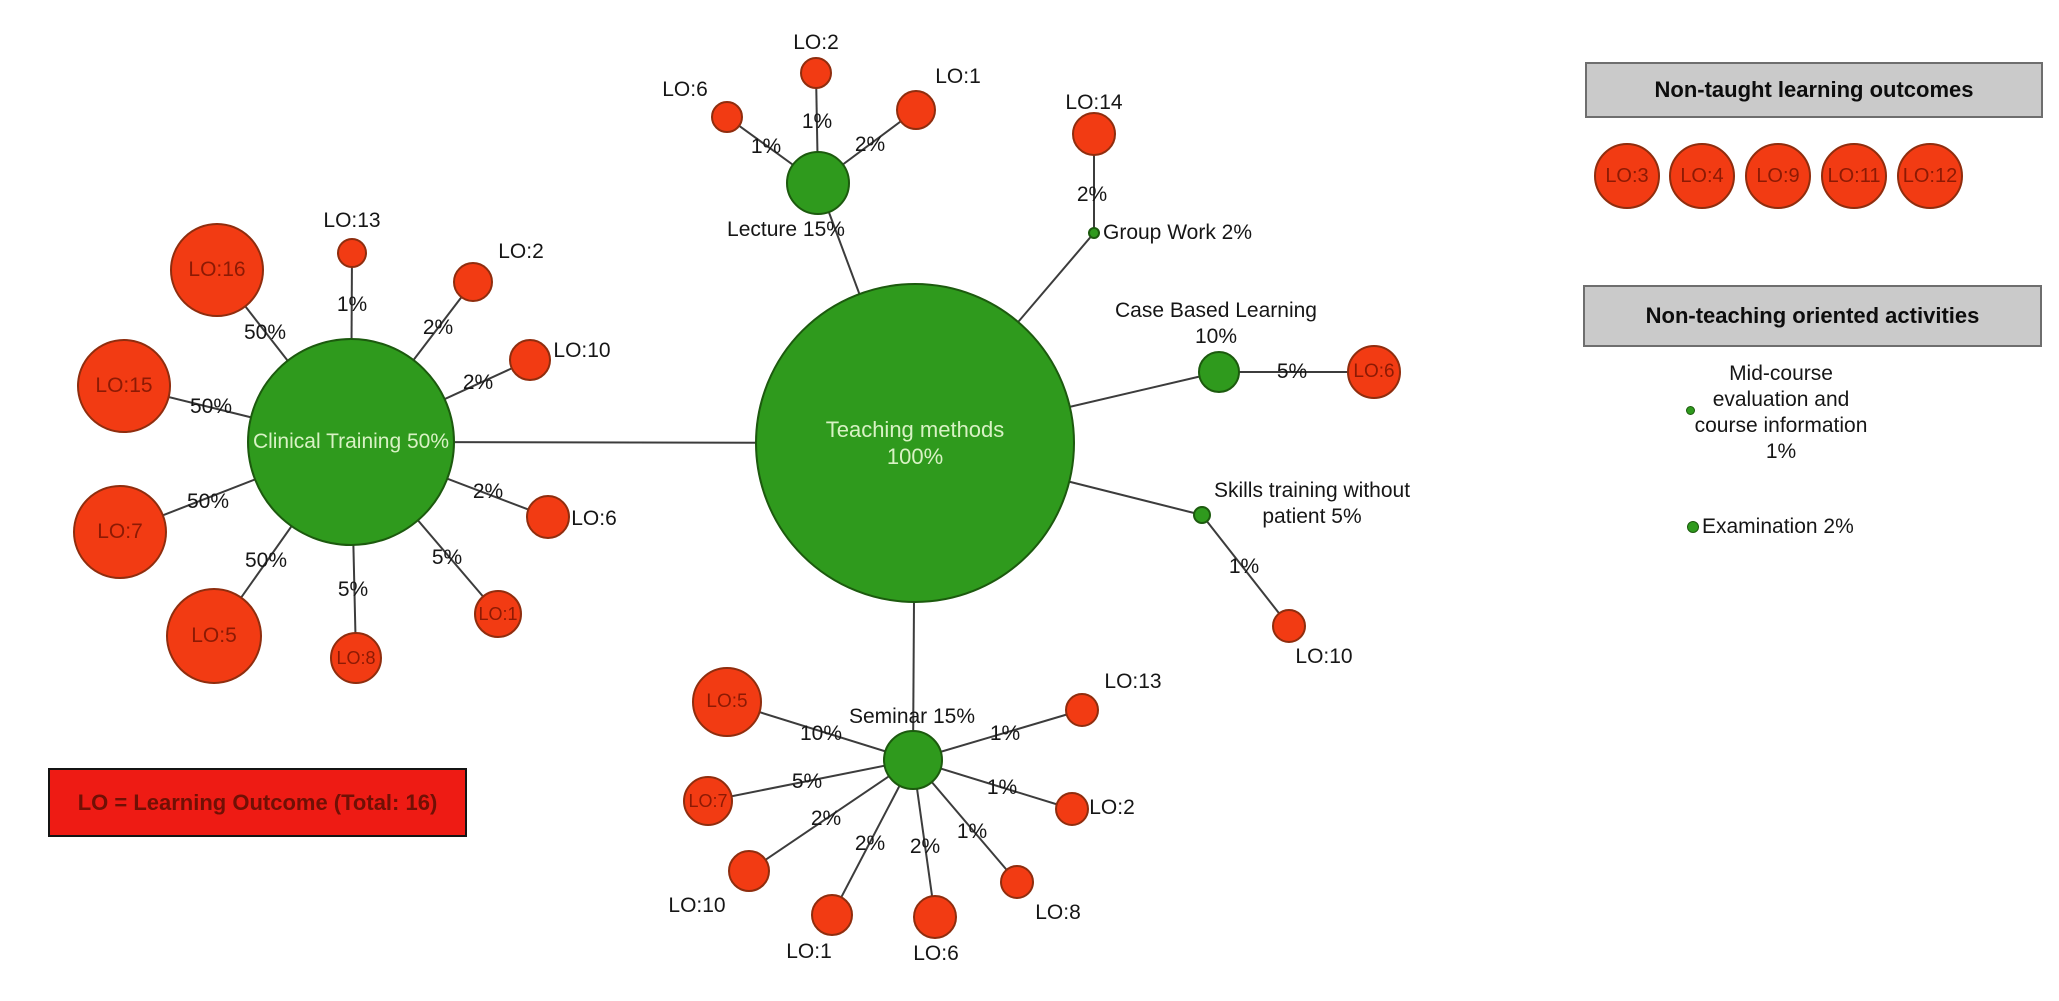 This screenshot has width=2059, height=1001. I want to click on node-lecture-lo1, so click(916, 110).